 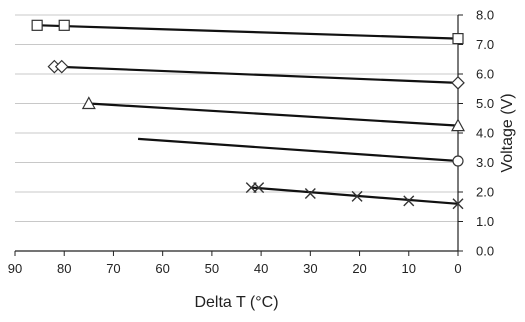 What do you see at coordinates (15, 268) in the screenshot?
I see `x-tick-label-90: 90` at bounding box center [15, 268].